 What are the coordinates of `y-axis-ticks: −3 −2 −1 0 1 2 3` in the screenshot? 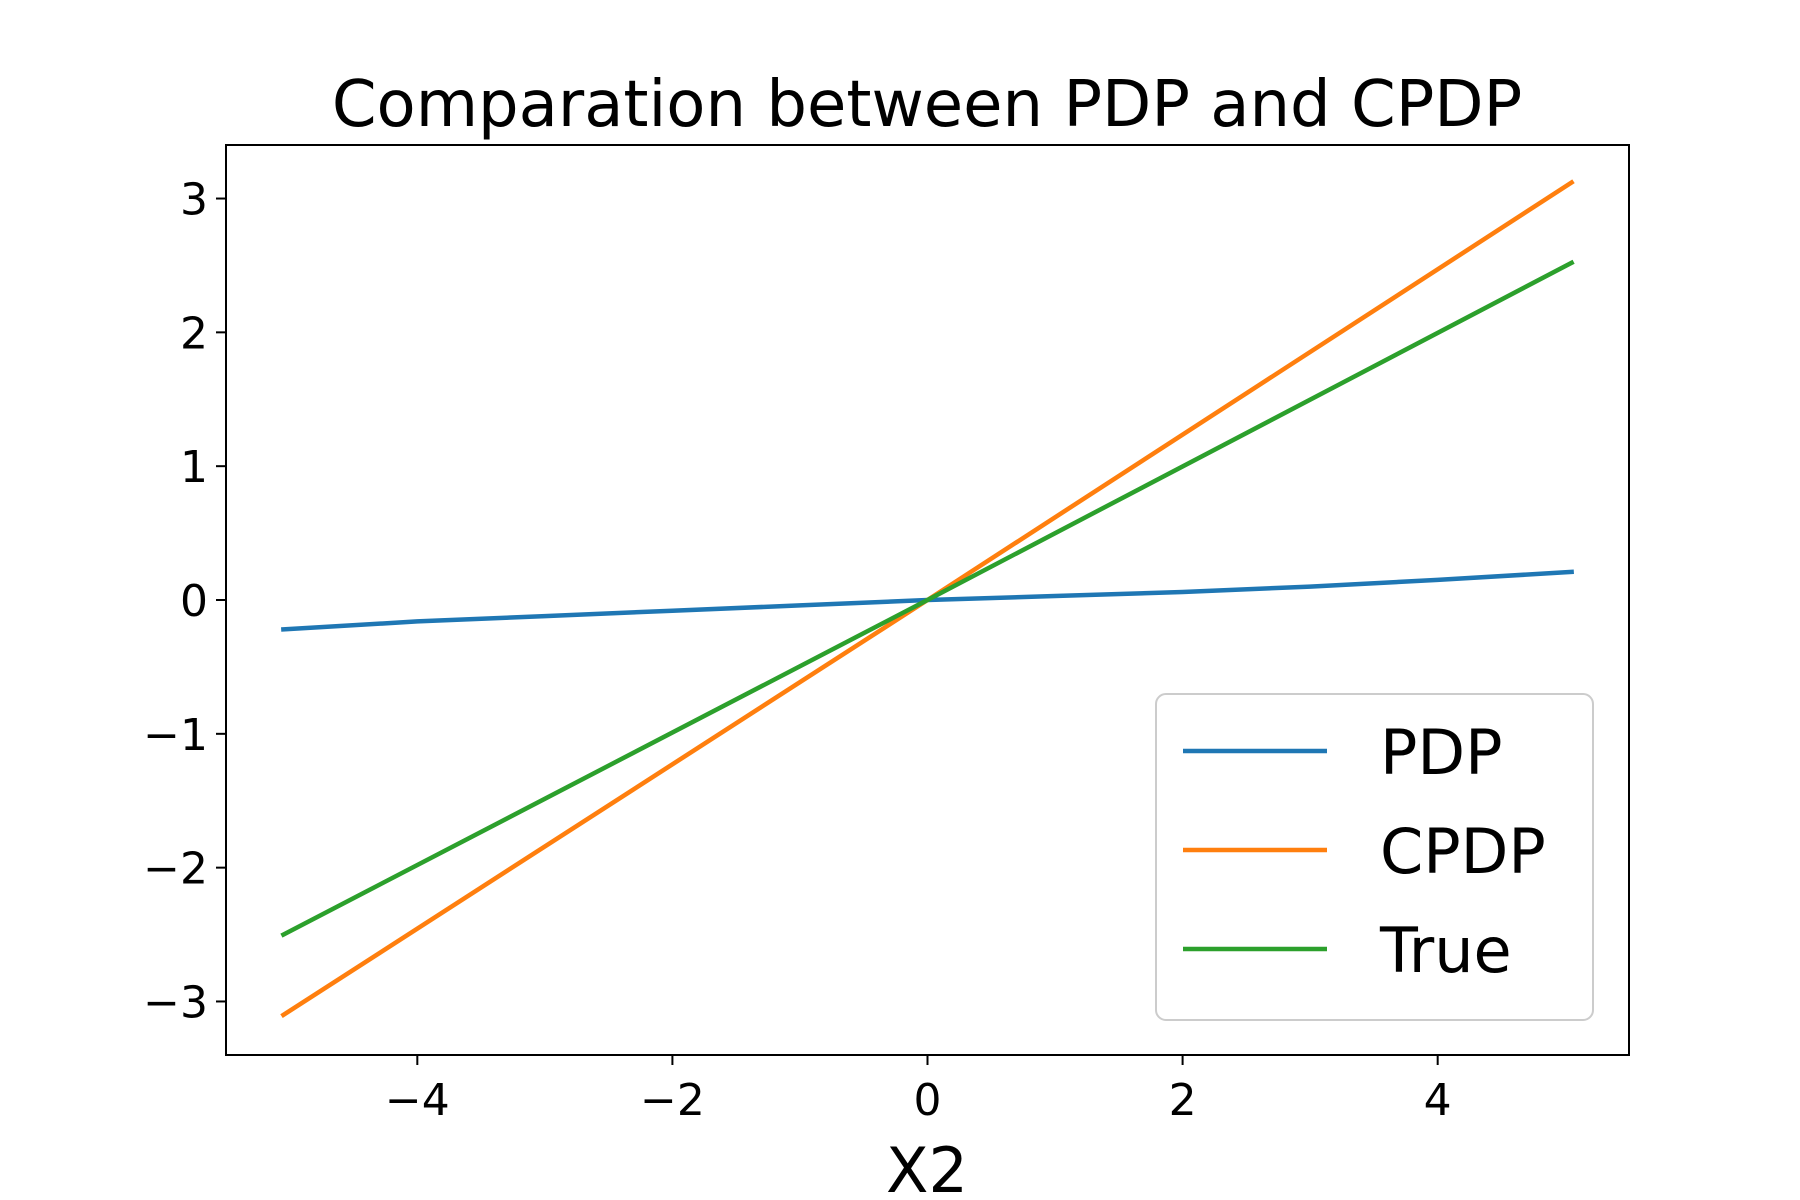 It's located at (184, 601).